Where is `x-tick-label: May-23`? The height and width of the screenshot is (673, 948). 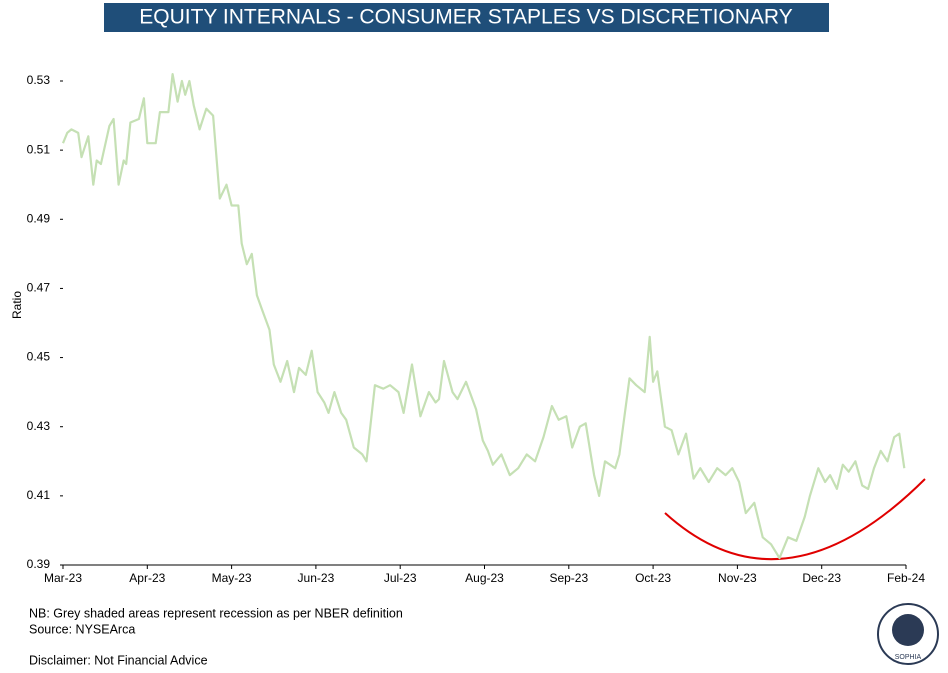
x-tick-label: May-23 is located at coordinates (232, 578).